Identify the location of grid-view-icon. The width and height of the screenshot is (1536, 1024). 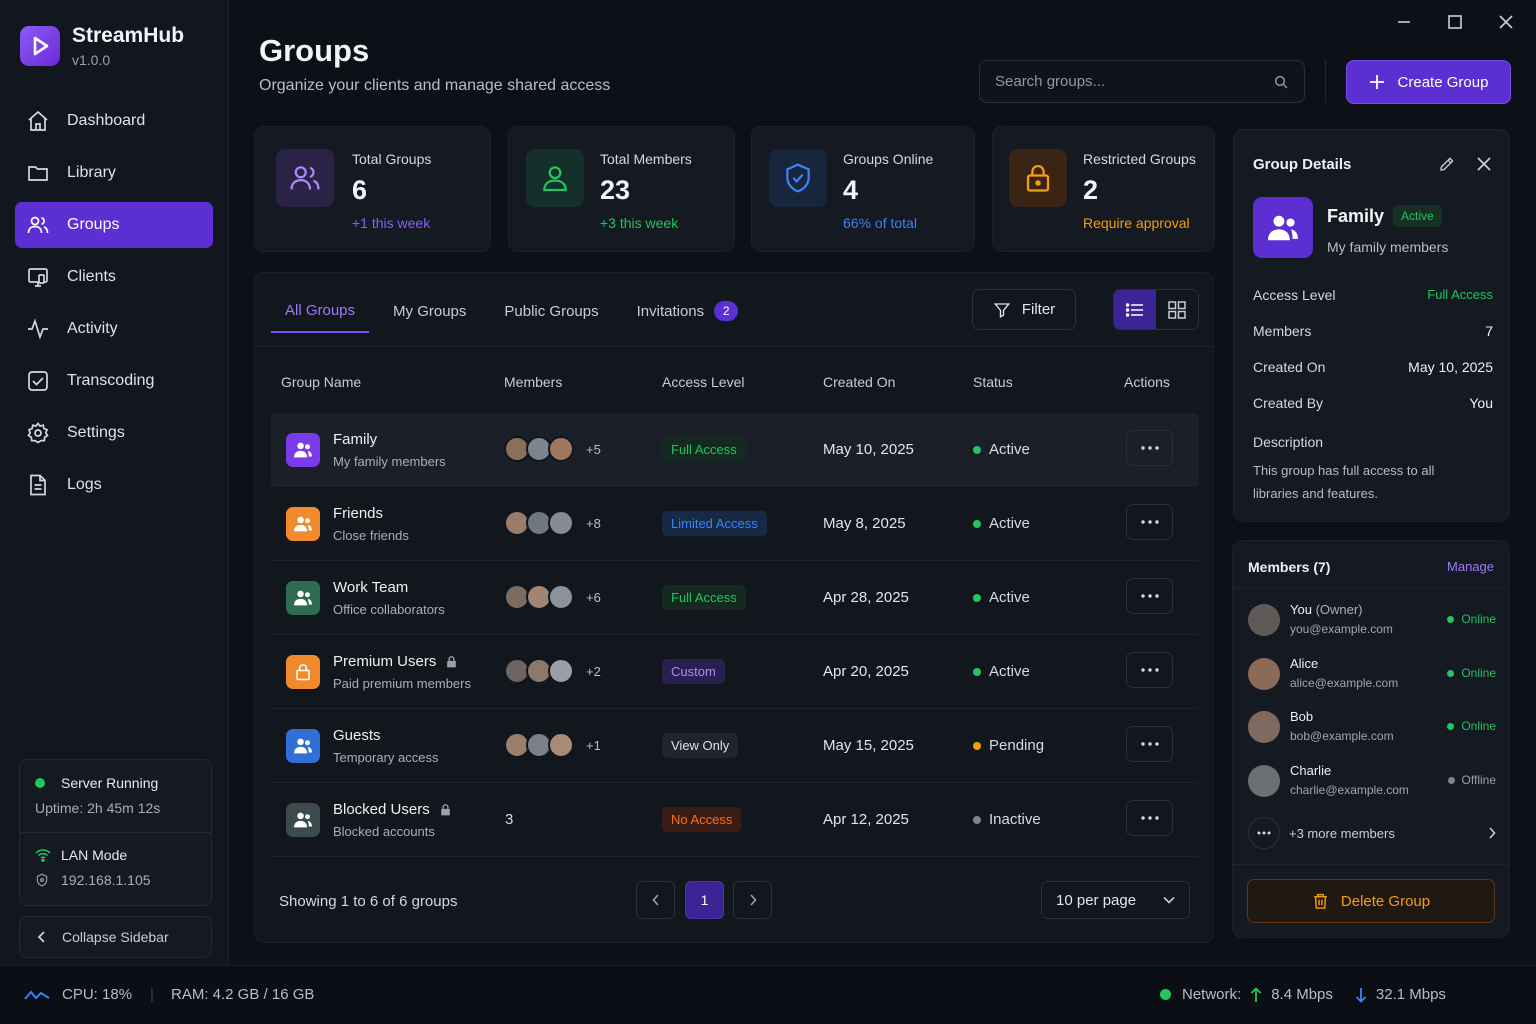
(1177, 309).